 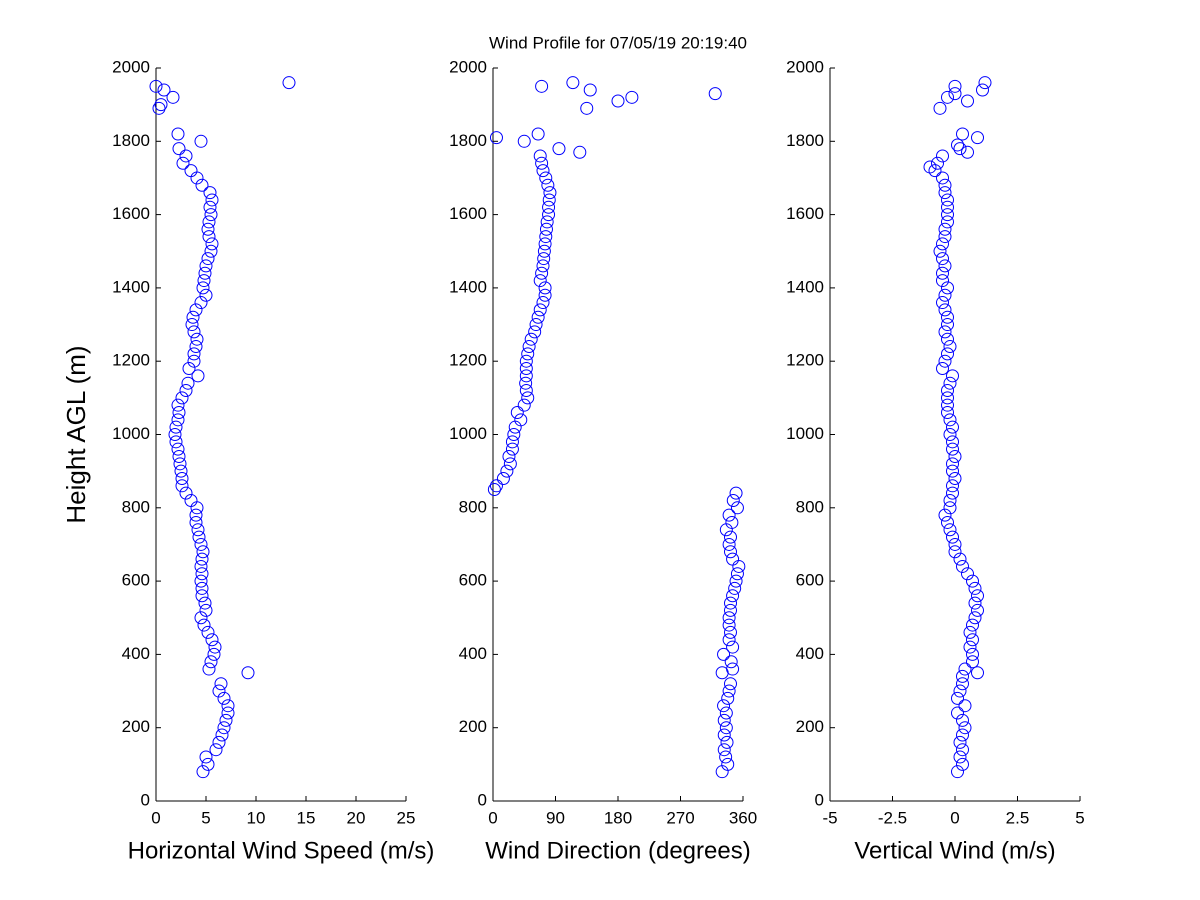 I want to click on x-tick-label: 360, so click(x=743, y=817).